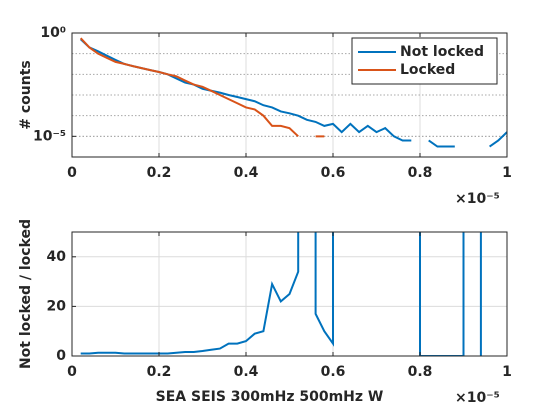 The width and height of the screenshot is (560, 420). I want to click on y-tick-label: 10⁻⁵, so click(49, 136).